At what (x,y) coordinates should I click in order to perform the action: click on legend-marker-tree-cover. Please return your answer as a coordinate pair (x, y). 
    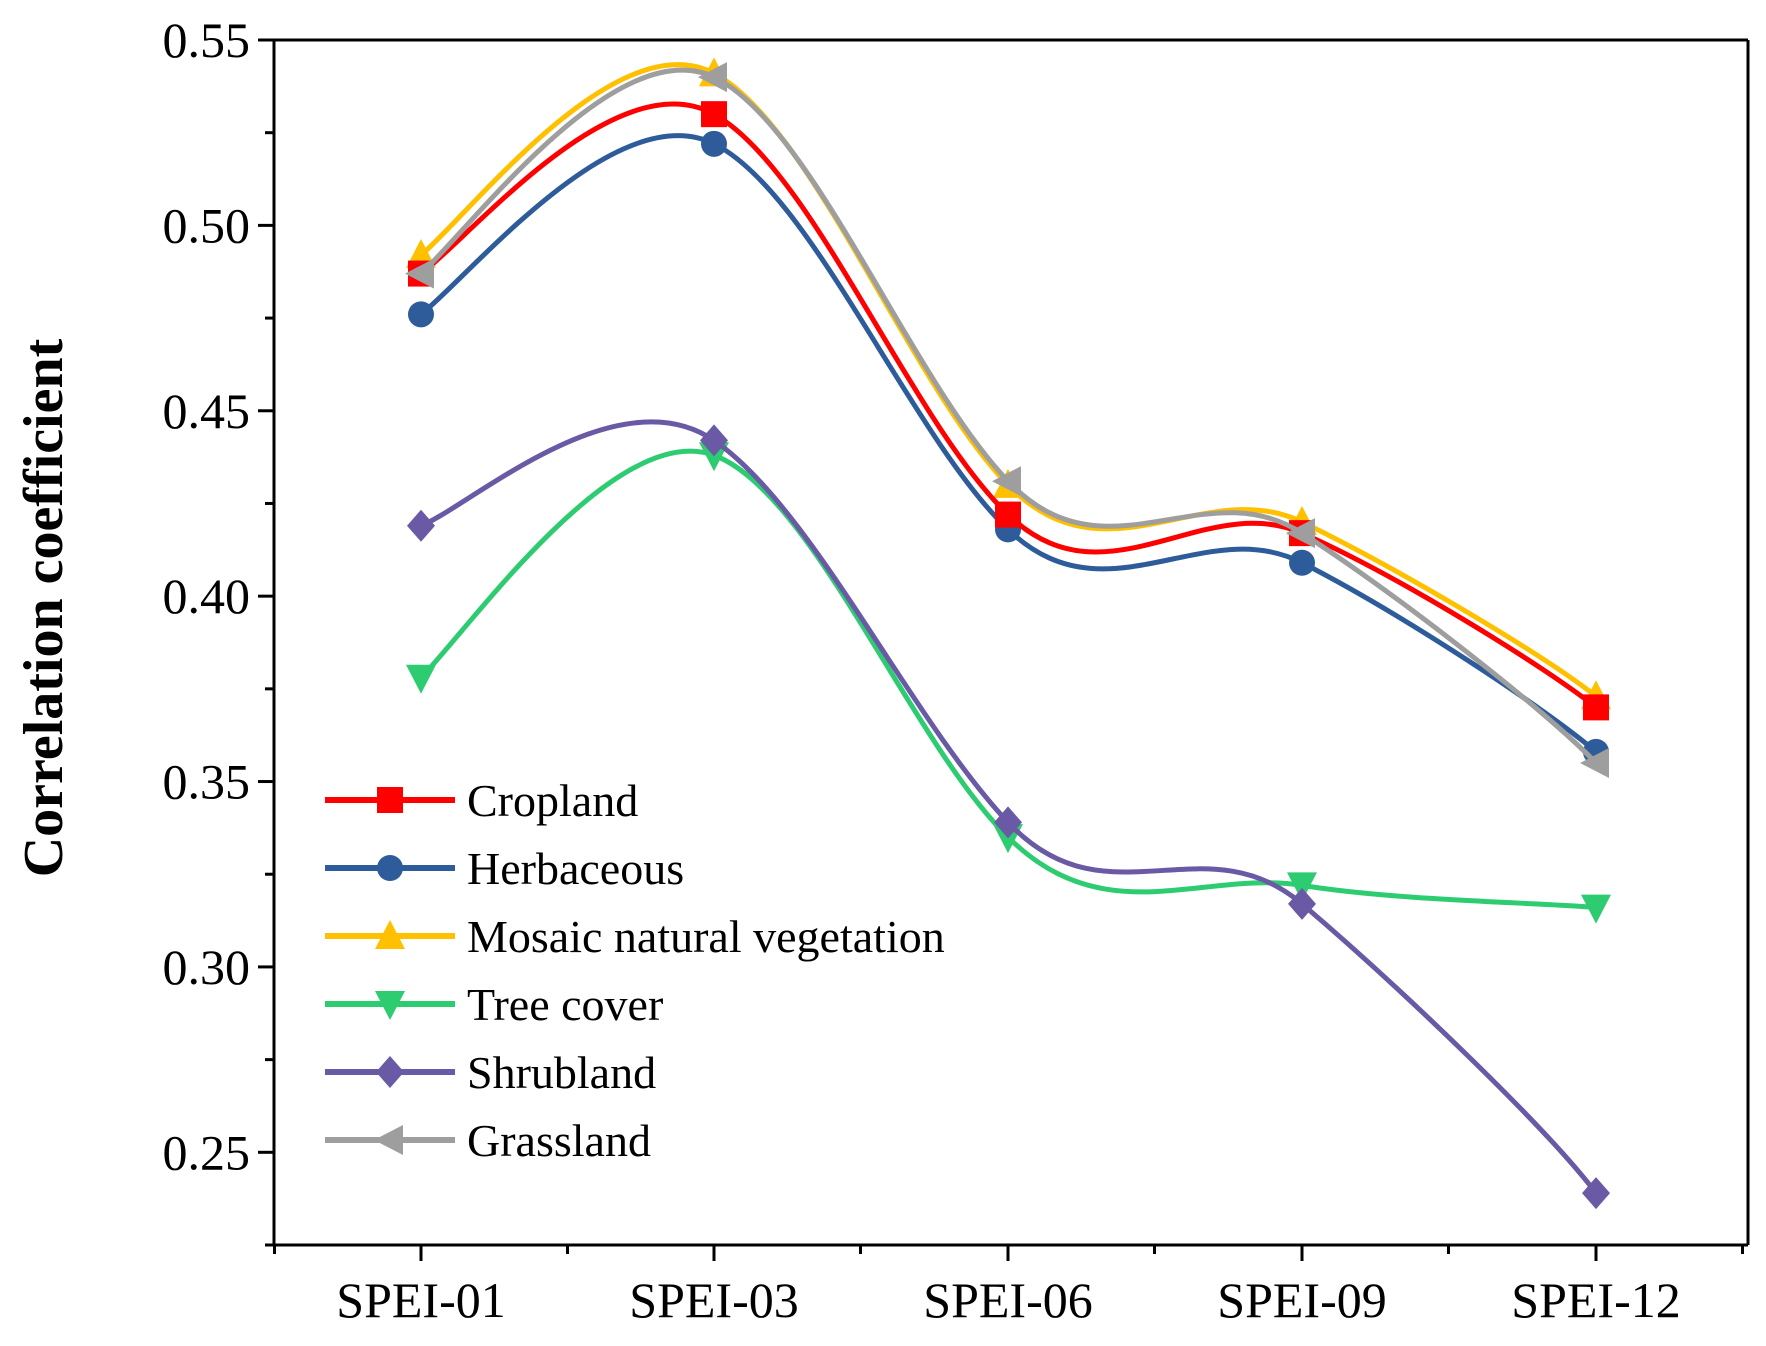
    Looking at the image, I should click on (390, 1005).